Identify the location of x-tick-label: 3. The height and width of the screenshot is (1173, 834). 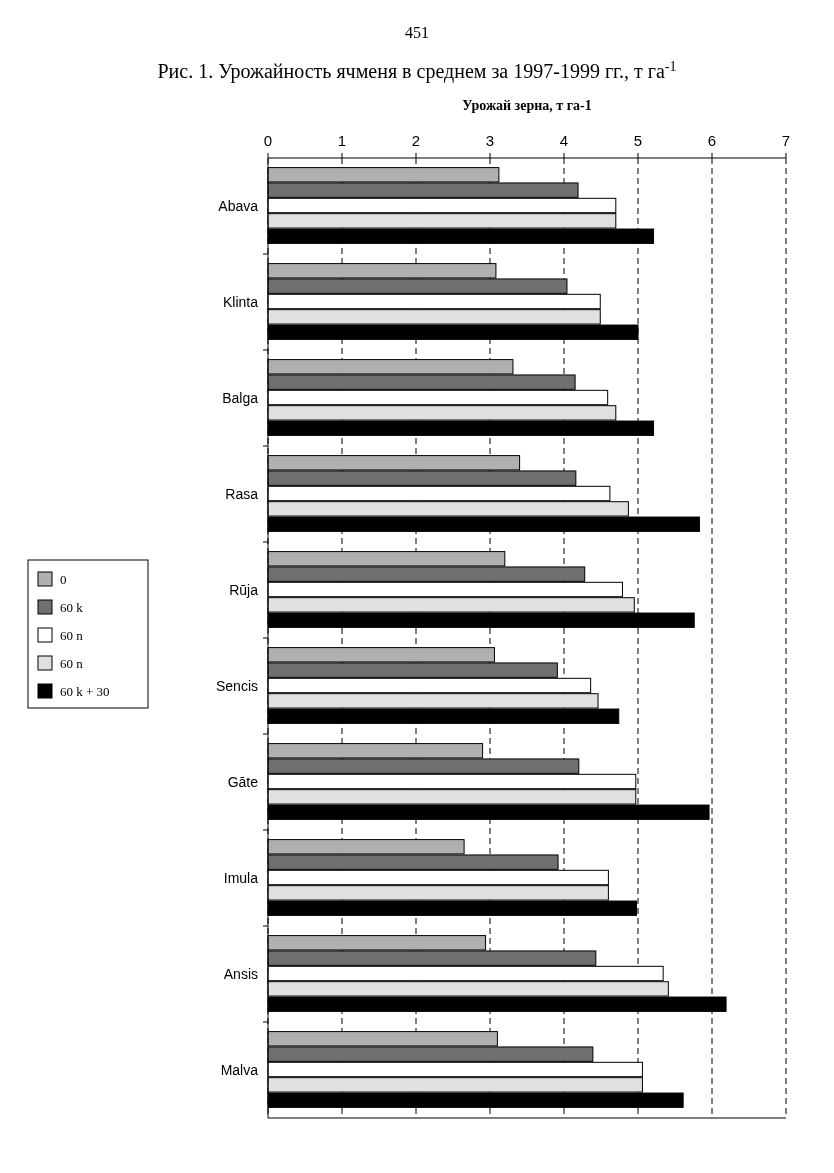
(490, 140).